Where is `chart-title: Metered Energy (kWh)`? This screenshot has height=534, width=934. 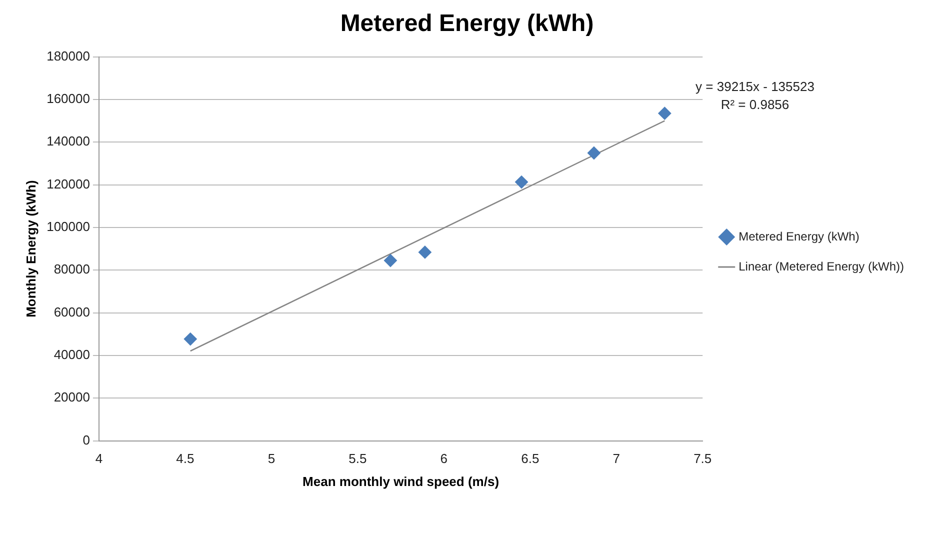 chart-title: Metered Energy (kWh) is located at coordinates (467, 24).